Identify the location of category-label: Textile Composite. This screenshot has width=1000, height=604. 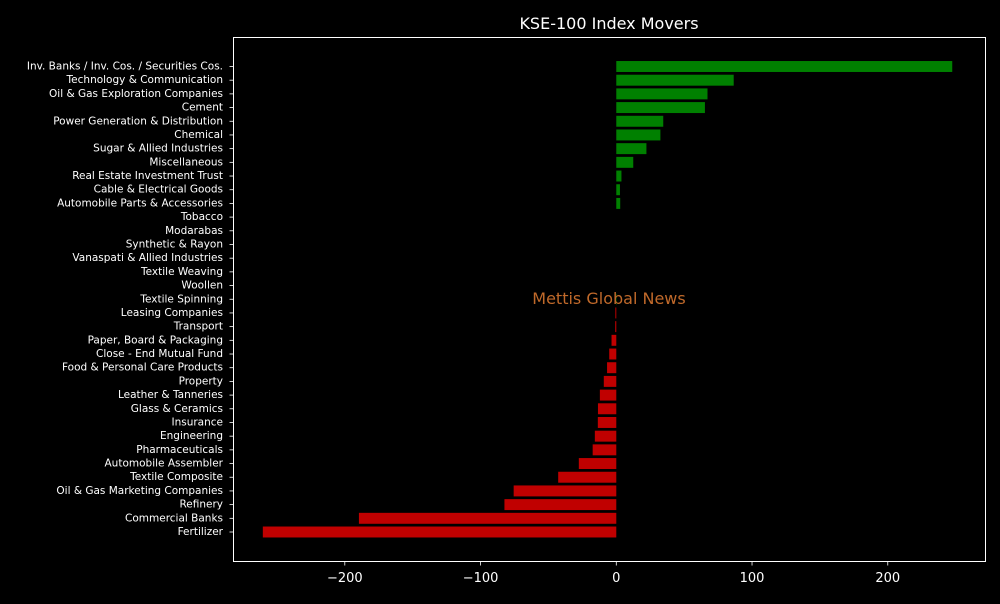
(176, 477).